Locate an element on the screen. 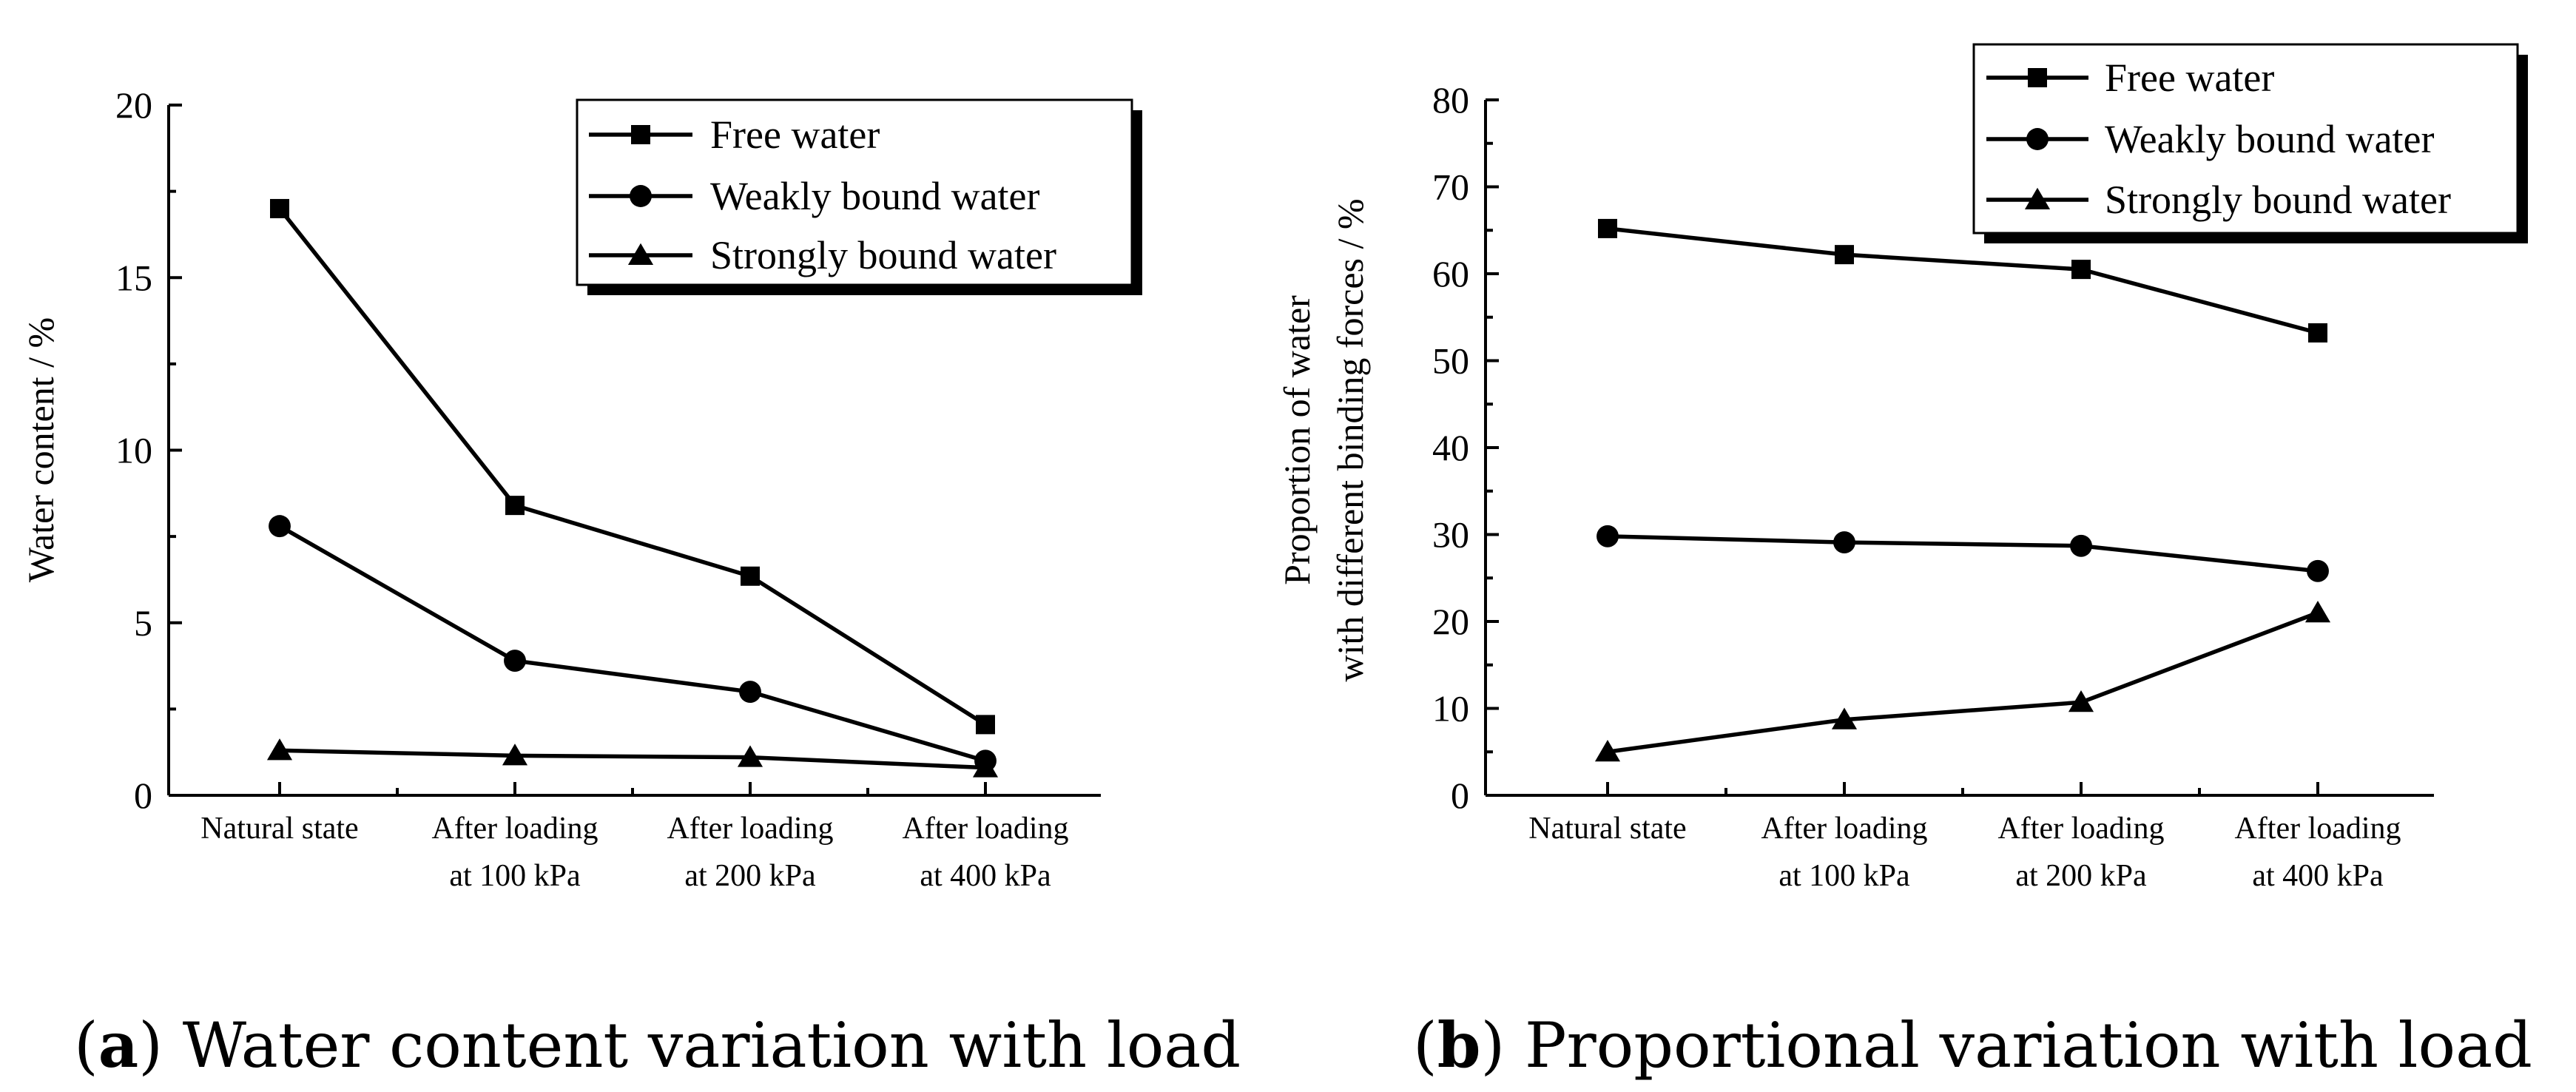 The image size is (2576, 1092). y-tick-label: 5 is located at coordinates (143, 623).